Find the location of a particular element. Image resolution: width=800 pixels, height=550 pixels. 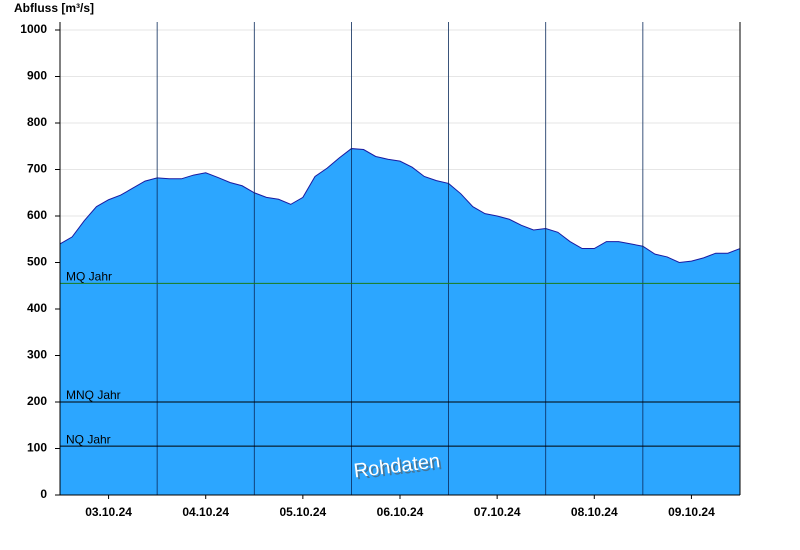

x-tick-label: 06.10.24 is located at coordinates (400, 512).